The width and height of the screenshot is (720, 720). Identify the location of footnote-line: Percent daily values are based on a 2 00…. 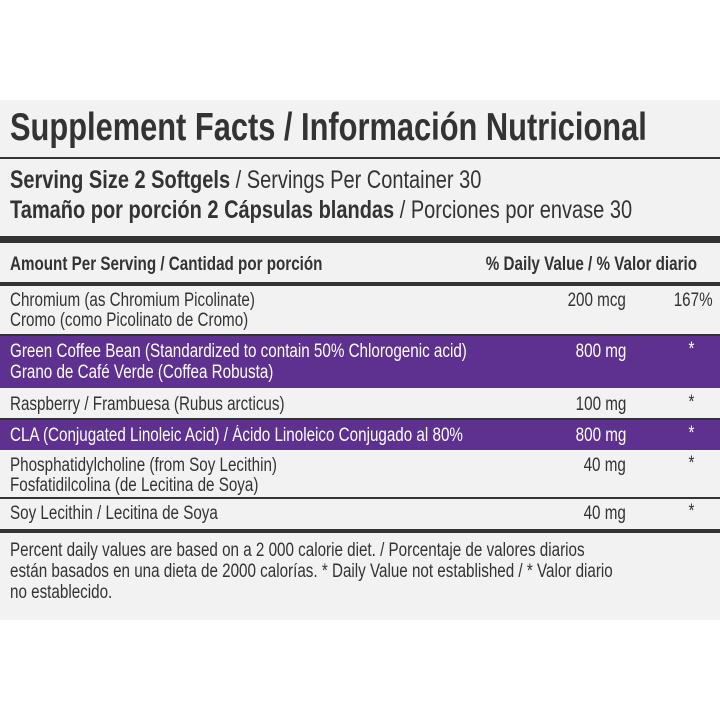
(297, 550).